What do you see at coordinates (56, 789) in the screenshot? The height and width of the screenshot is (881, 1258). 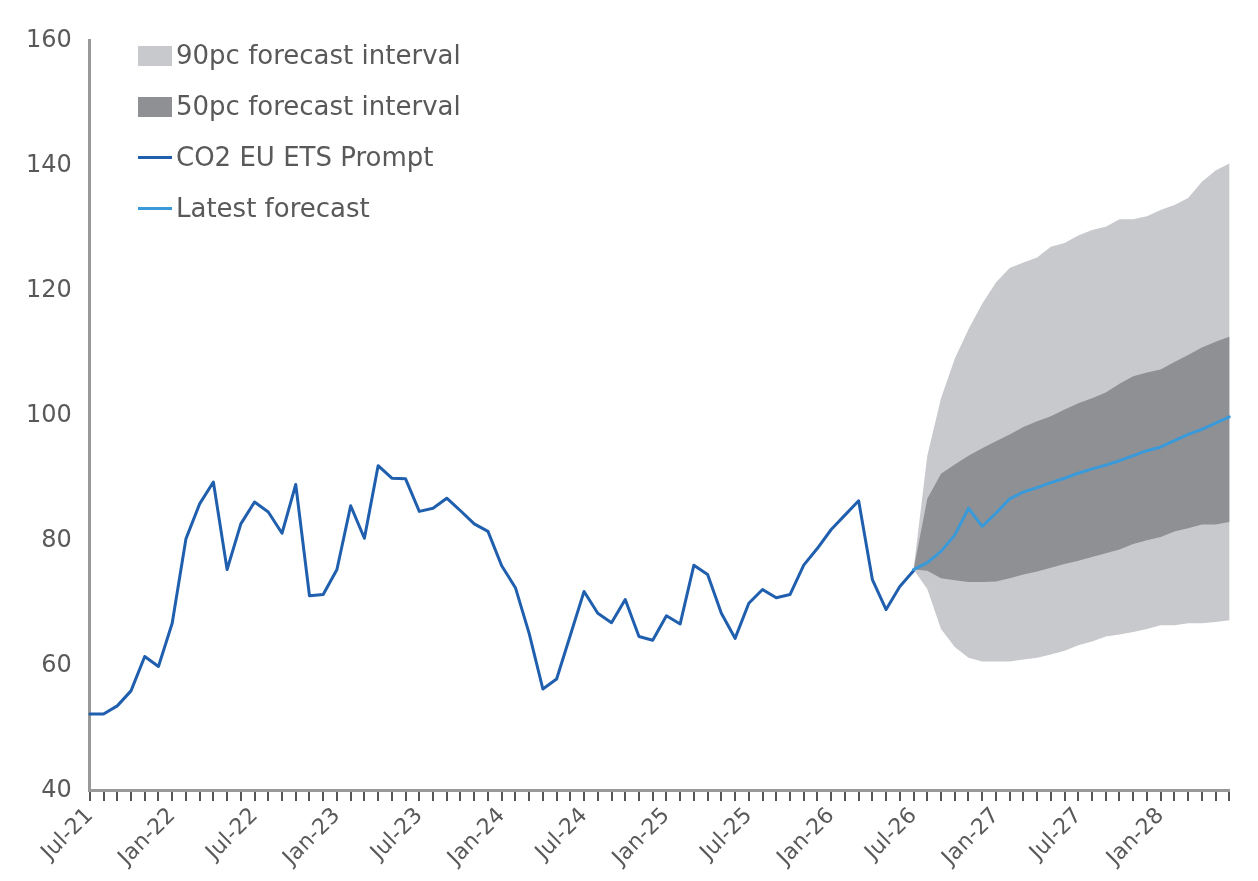 I see `y-tick-label: 40` at bounding box center [56, 789].